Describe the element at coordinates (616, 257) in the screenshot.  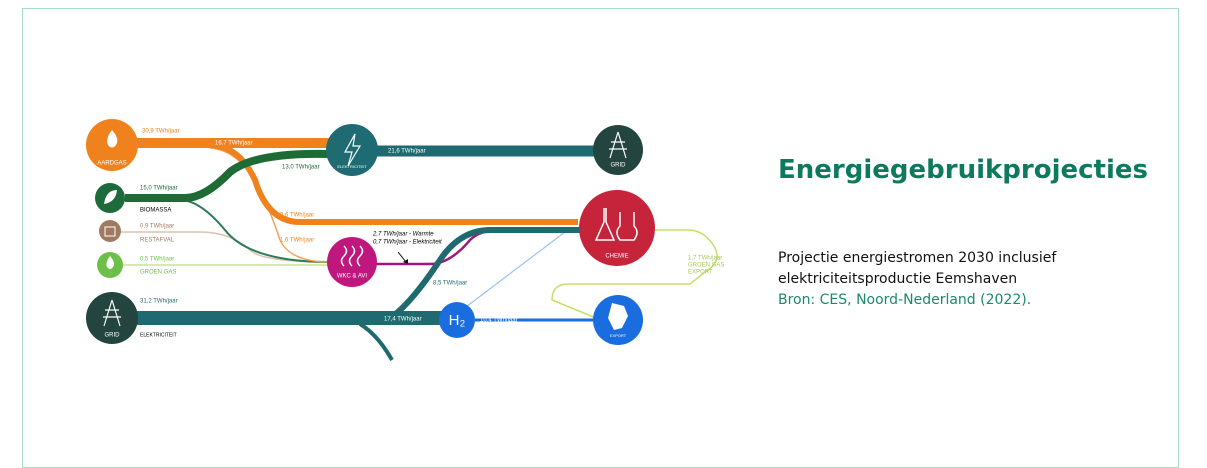
I see `node-label: CHEMIE` at that location.